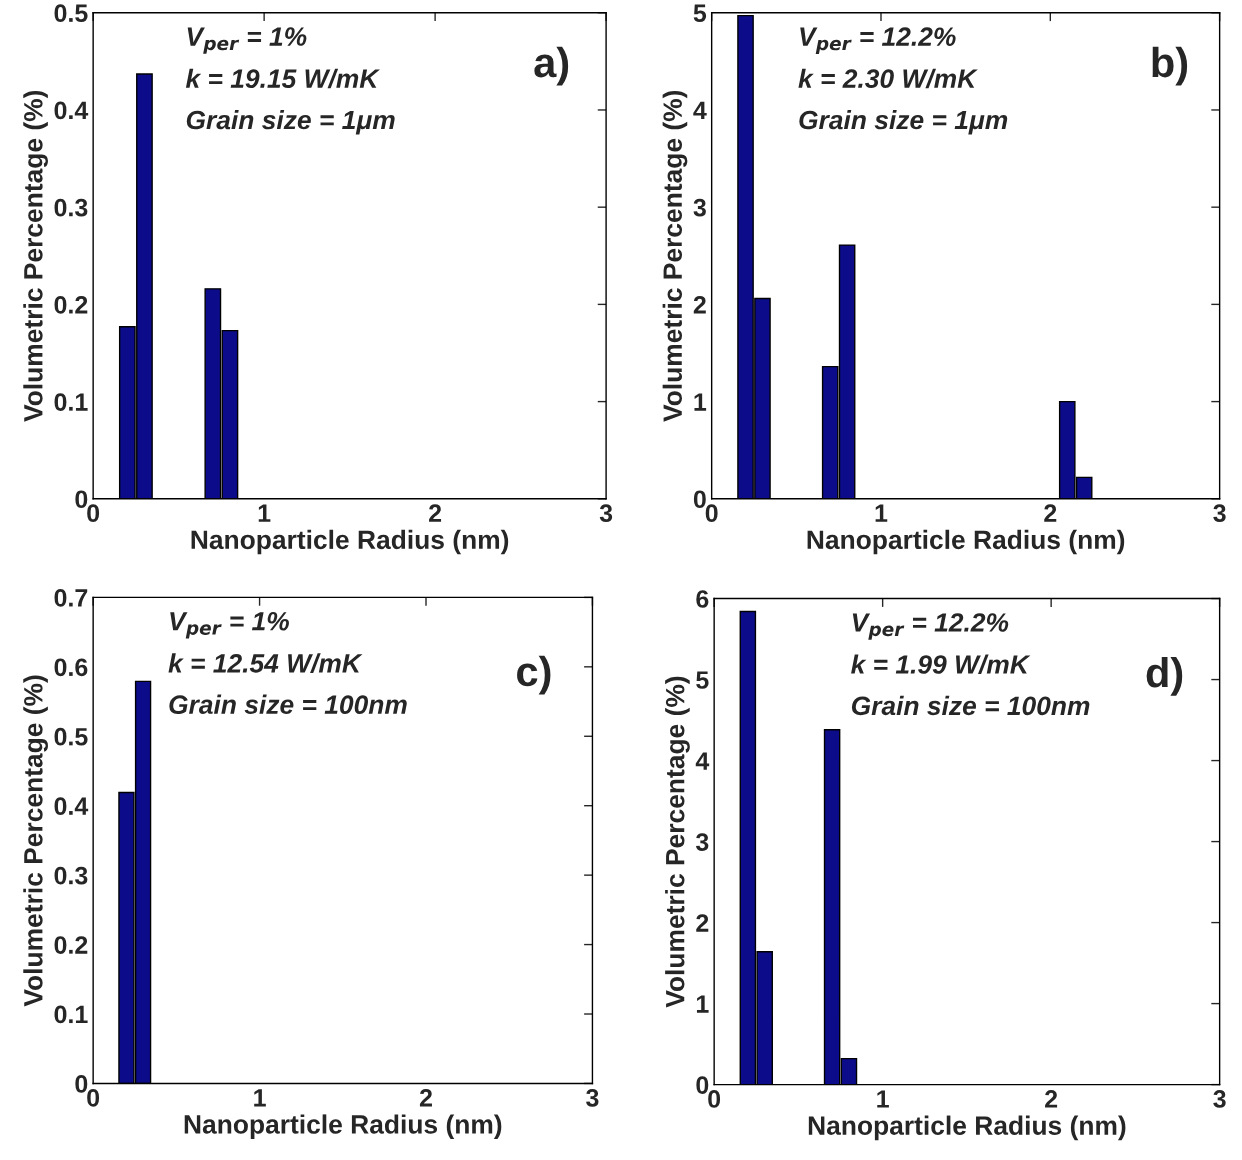 Image resolution: width=1242 pixels, height=1160 pixels. I want to click on x-tick-label: 0, so click(714, 1099).